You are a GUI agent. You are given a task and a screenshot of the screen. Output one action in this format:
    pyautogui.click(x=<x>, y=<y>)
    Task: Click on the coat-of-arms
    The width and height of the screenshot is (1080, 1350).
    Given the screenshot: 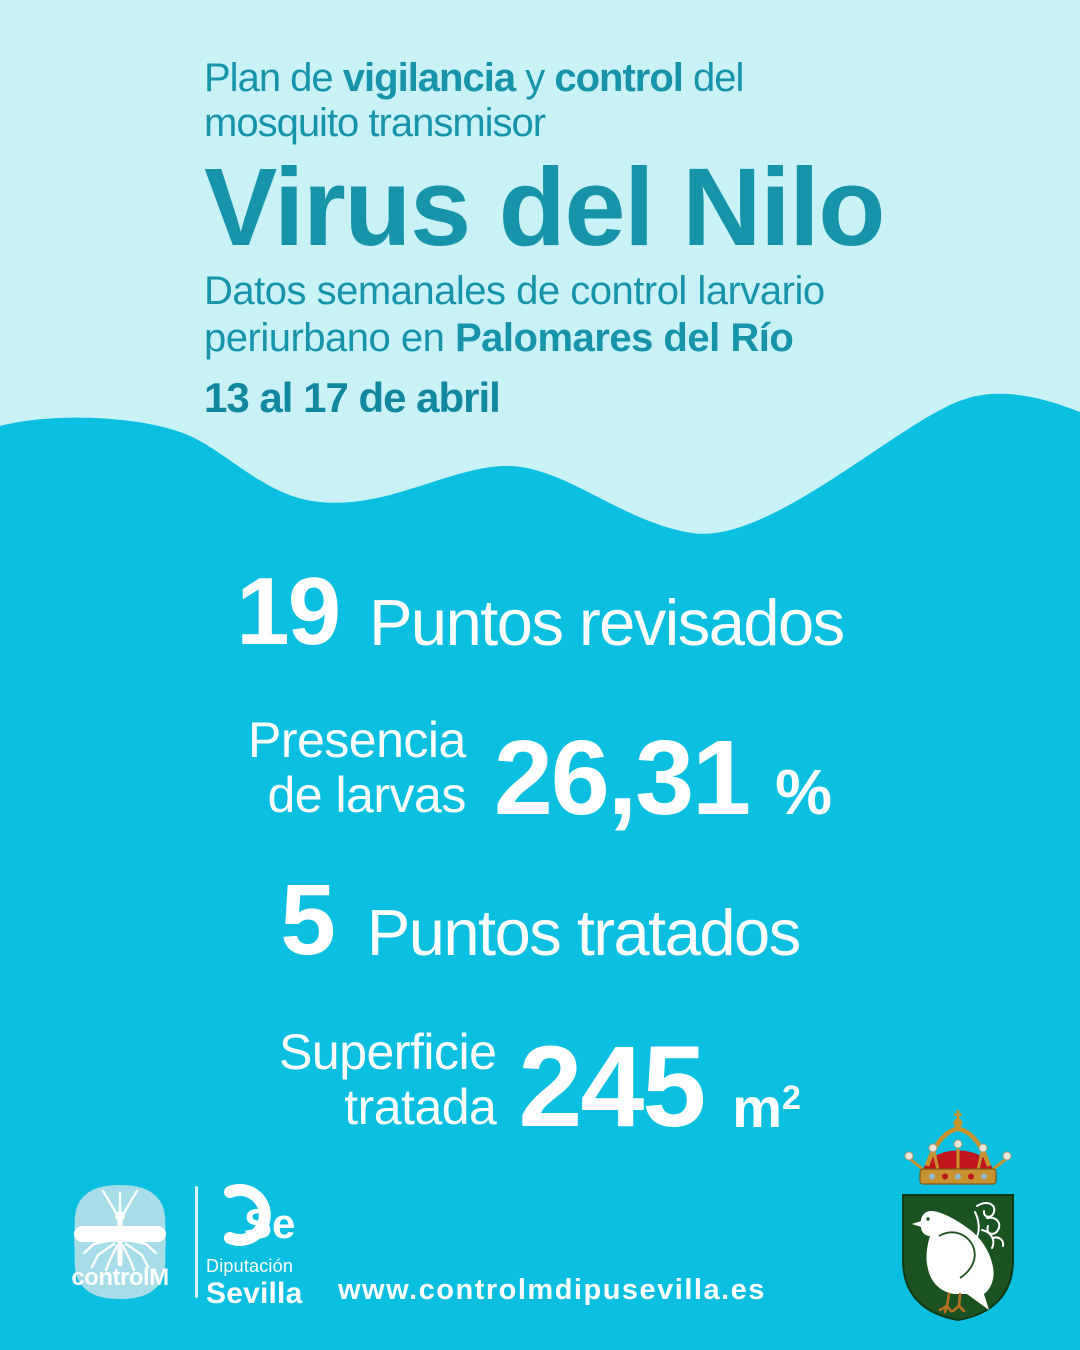 What is the action you would take?
    pyautogui.click(x=958, y=1216)
    